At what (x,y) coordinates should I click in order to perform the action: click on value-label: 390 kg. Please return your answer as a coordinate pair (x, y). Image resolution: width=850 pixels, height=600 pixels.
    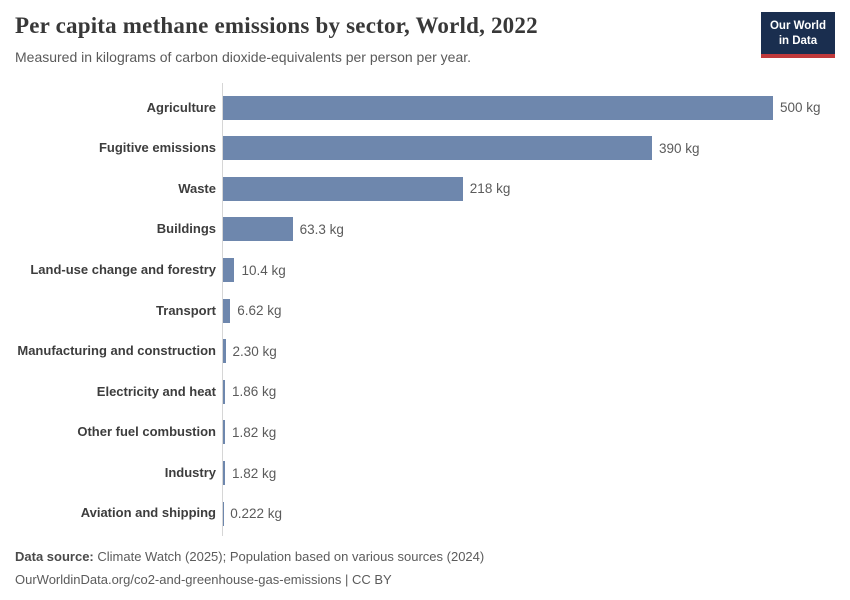
    Looking at the image, I should click on (679, 148).